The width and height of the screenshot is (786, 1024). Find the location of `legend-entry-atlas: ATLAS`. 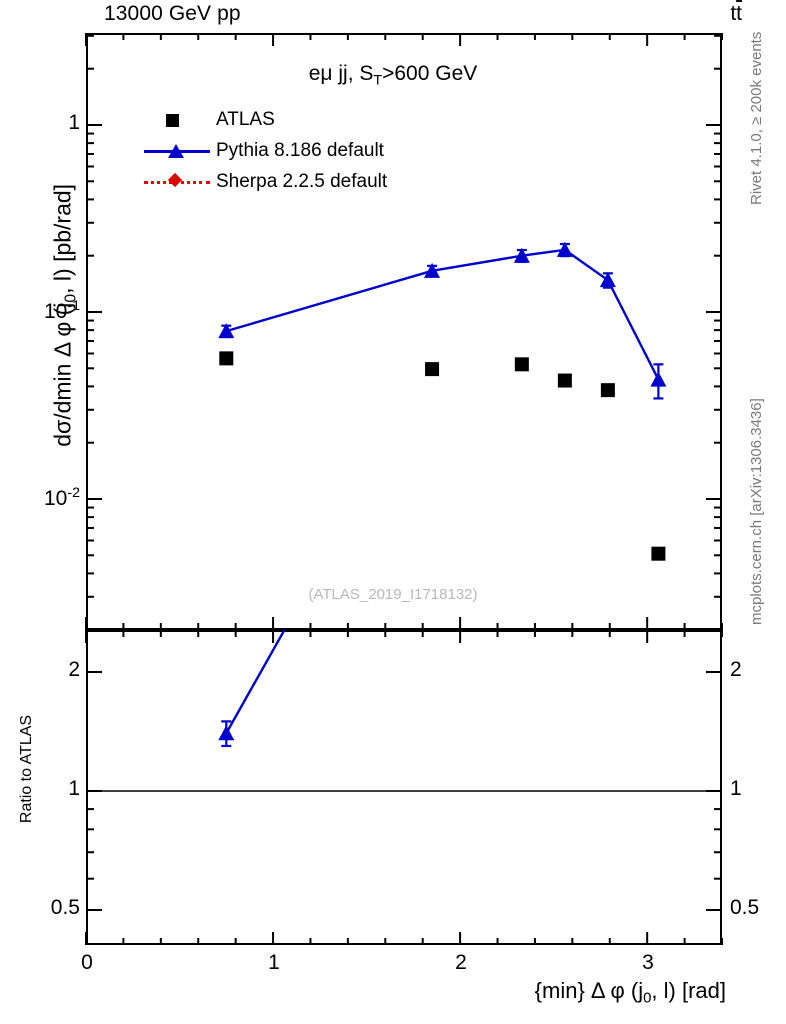

legend-entry-atlas: ATLAS is located at coordinates (263, 119).